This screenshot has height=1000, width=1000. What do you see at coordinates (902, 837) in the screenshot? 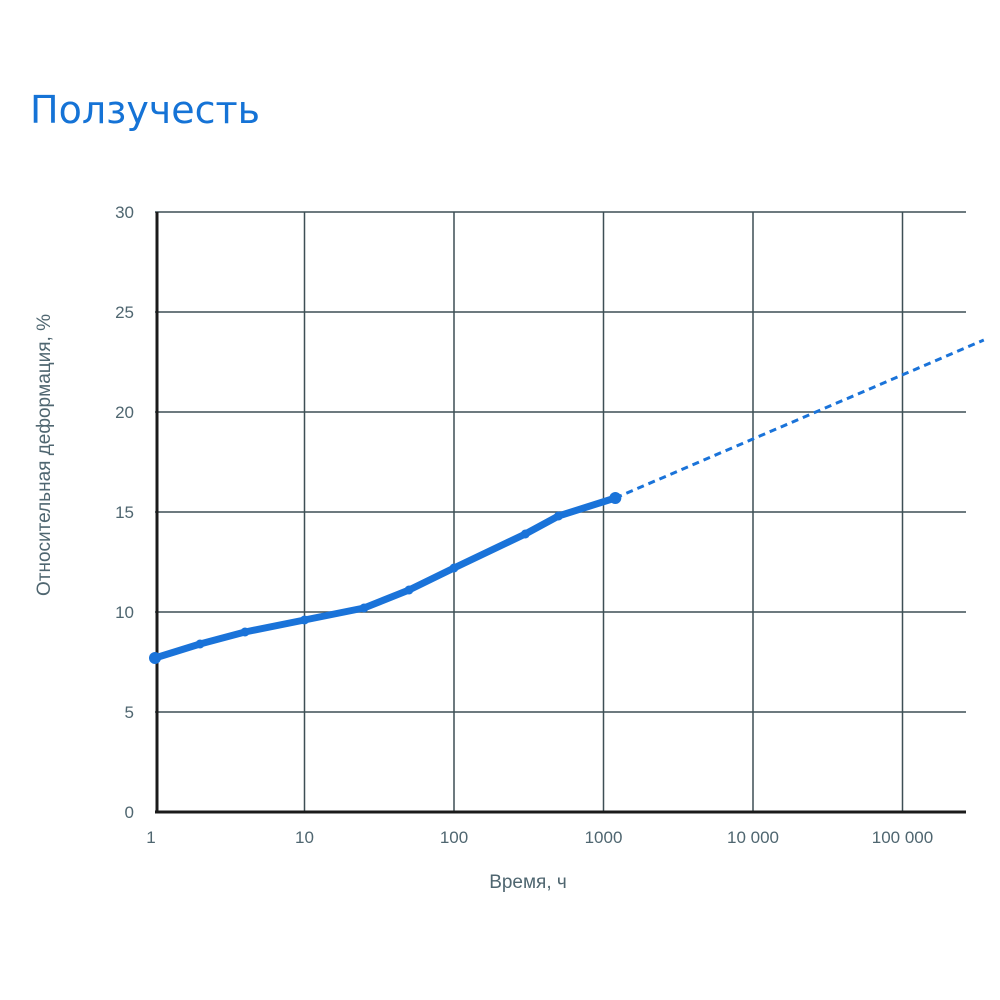
I see `x-tick-label: 100 000` at bounding box center [902, 837].